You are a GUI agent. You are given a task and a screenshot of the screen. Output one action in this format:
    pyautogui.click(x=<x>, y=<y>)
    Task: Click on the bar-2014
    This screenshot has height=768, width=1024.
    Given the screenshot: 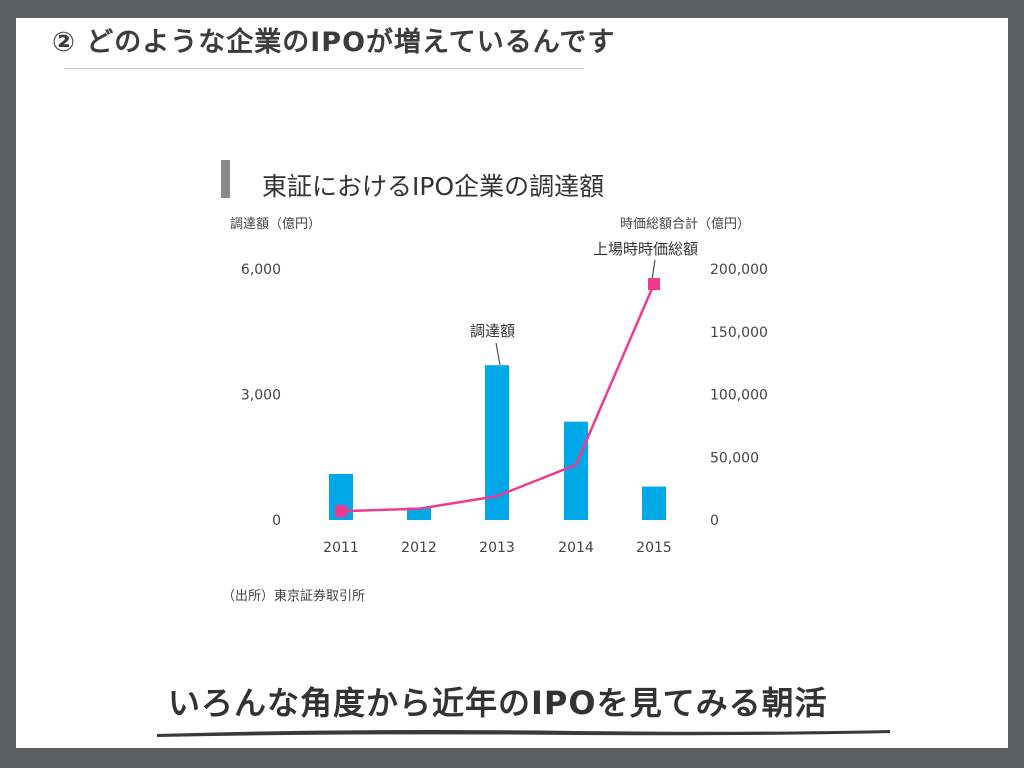 What is the action you would take?
    pyautogui.click(x=576, y=470)
    